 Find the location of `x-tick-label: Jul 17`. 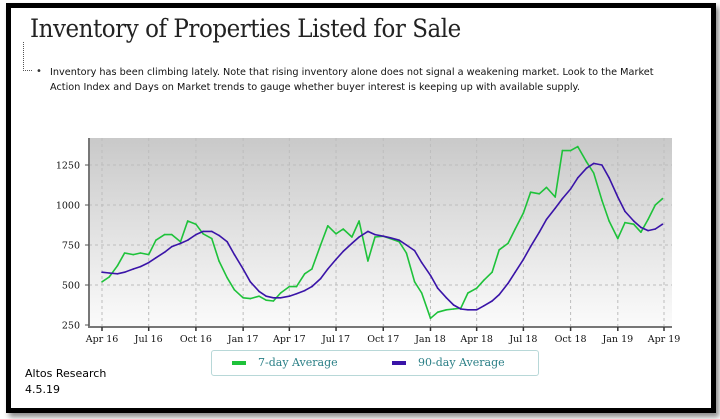

x-tick-label: Jul 17 is located at coordinates (335, 339).